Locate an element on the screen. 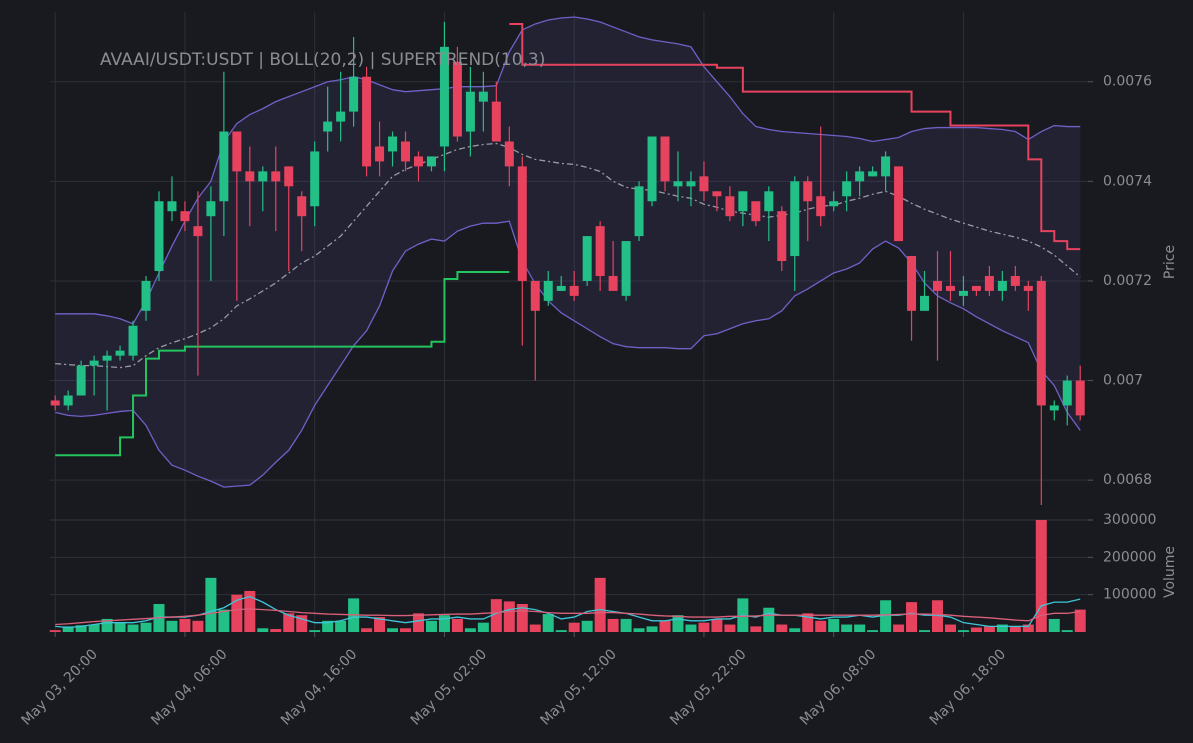 This screenshot has width=1193, height=743. x-tick-label: May 05, 12:00 is located at coordinates (578, 687).